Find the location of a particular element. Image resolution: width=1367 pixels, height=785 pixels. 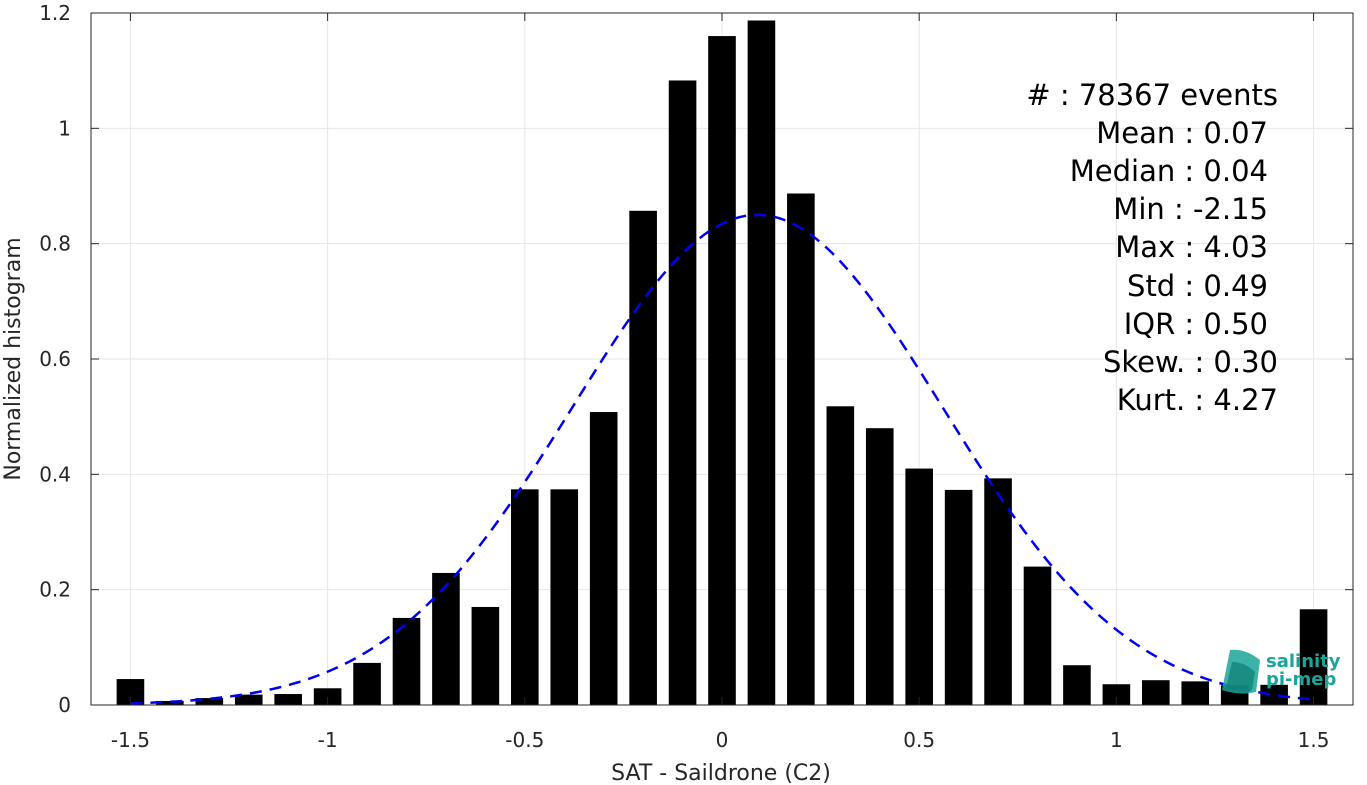

stat-std: Std : 0.49 is located at coordinates (1197, 286).